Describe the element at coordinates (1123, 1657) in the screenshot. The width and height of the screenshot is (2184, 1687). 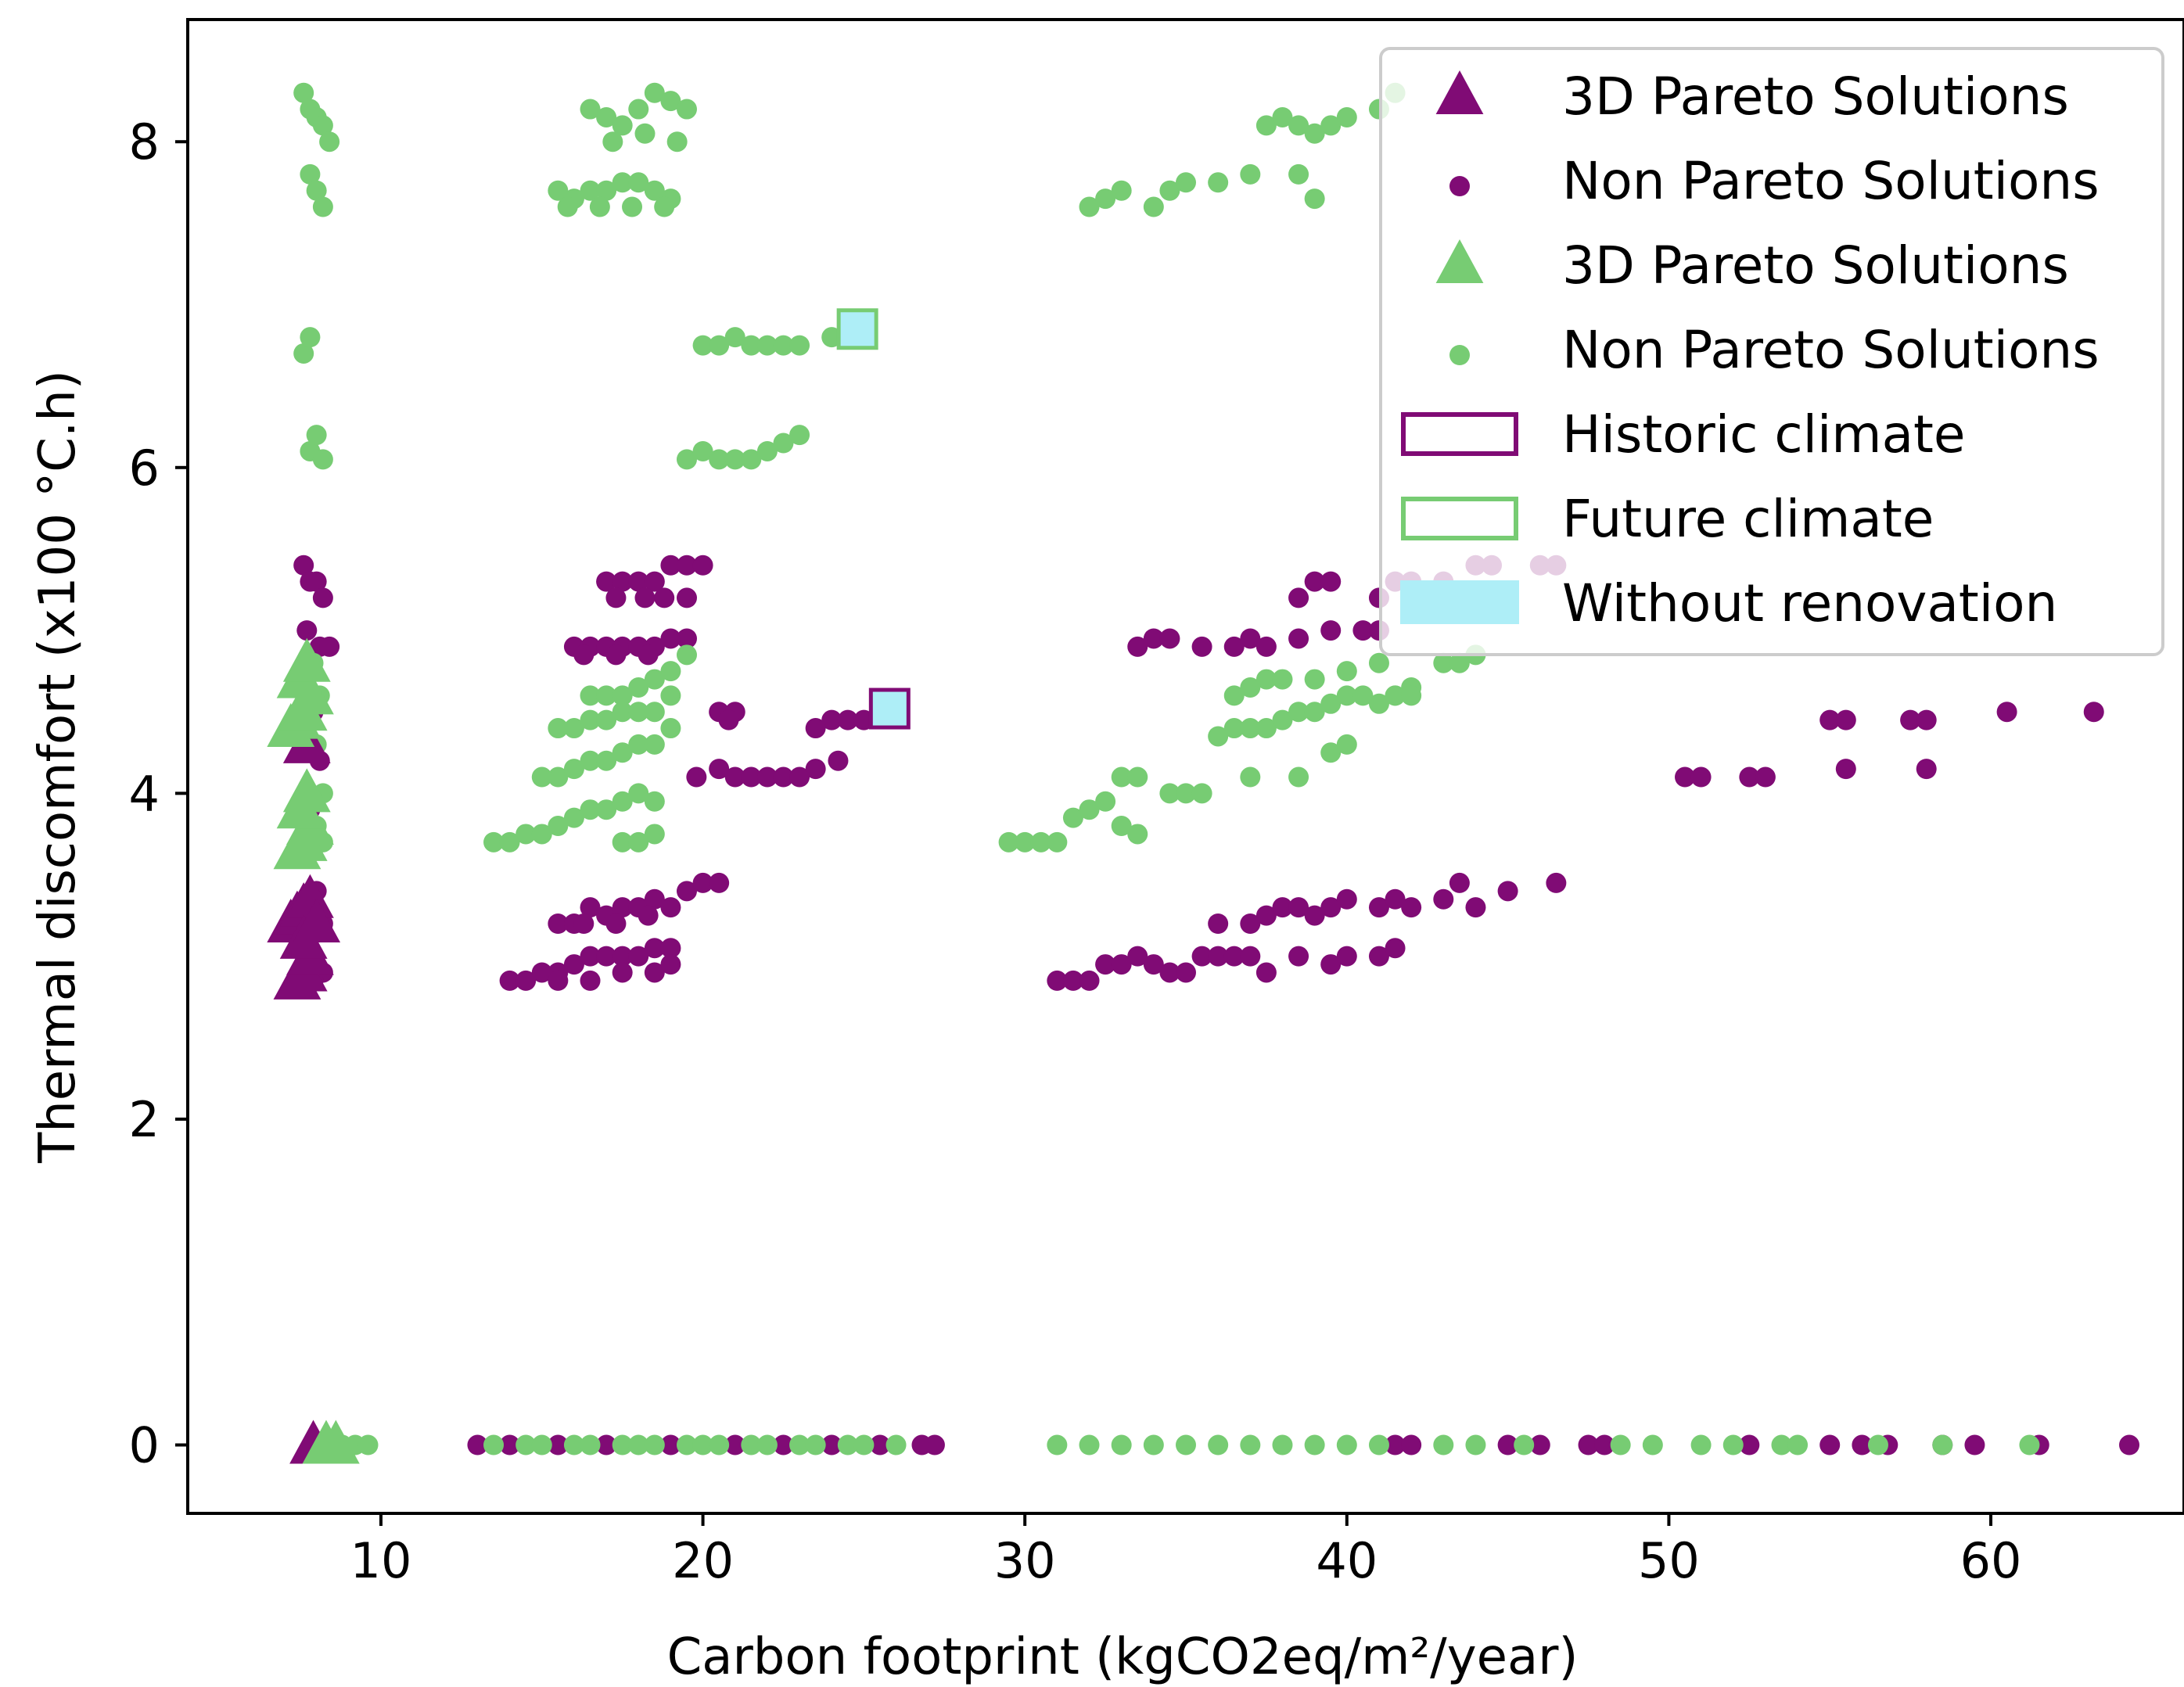
I see `x-axis-label: Carbon footprint (kgCO2eq/m²/year)` at that location.